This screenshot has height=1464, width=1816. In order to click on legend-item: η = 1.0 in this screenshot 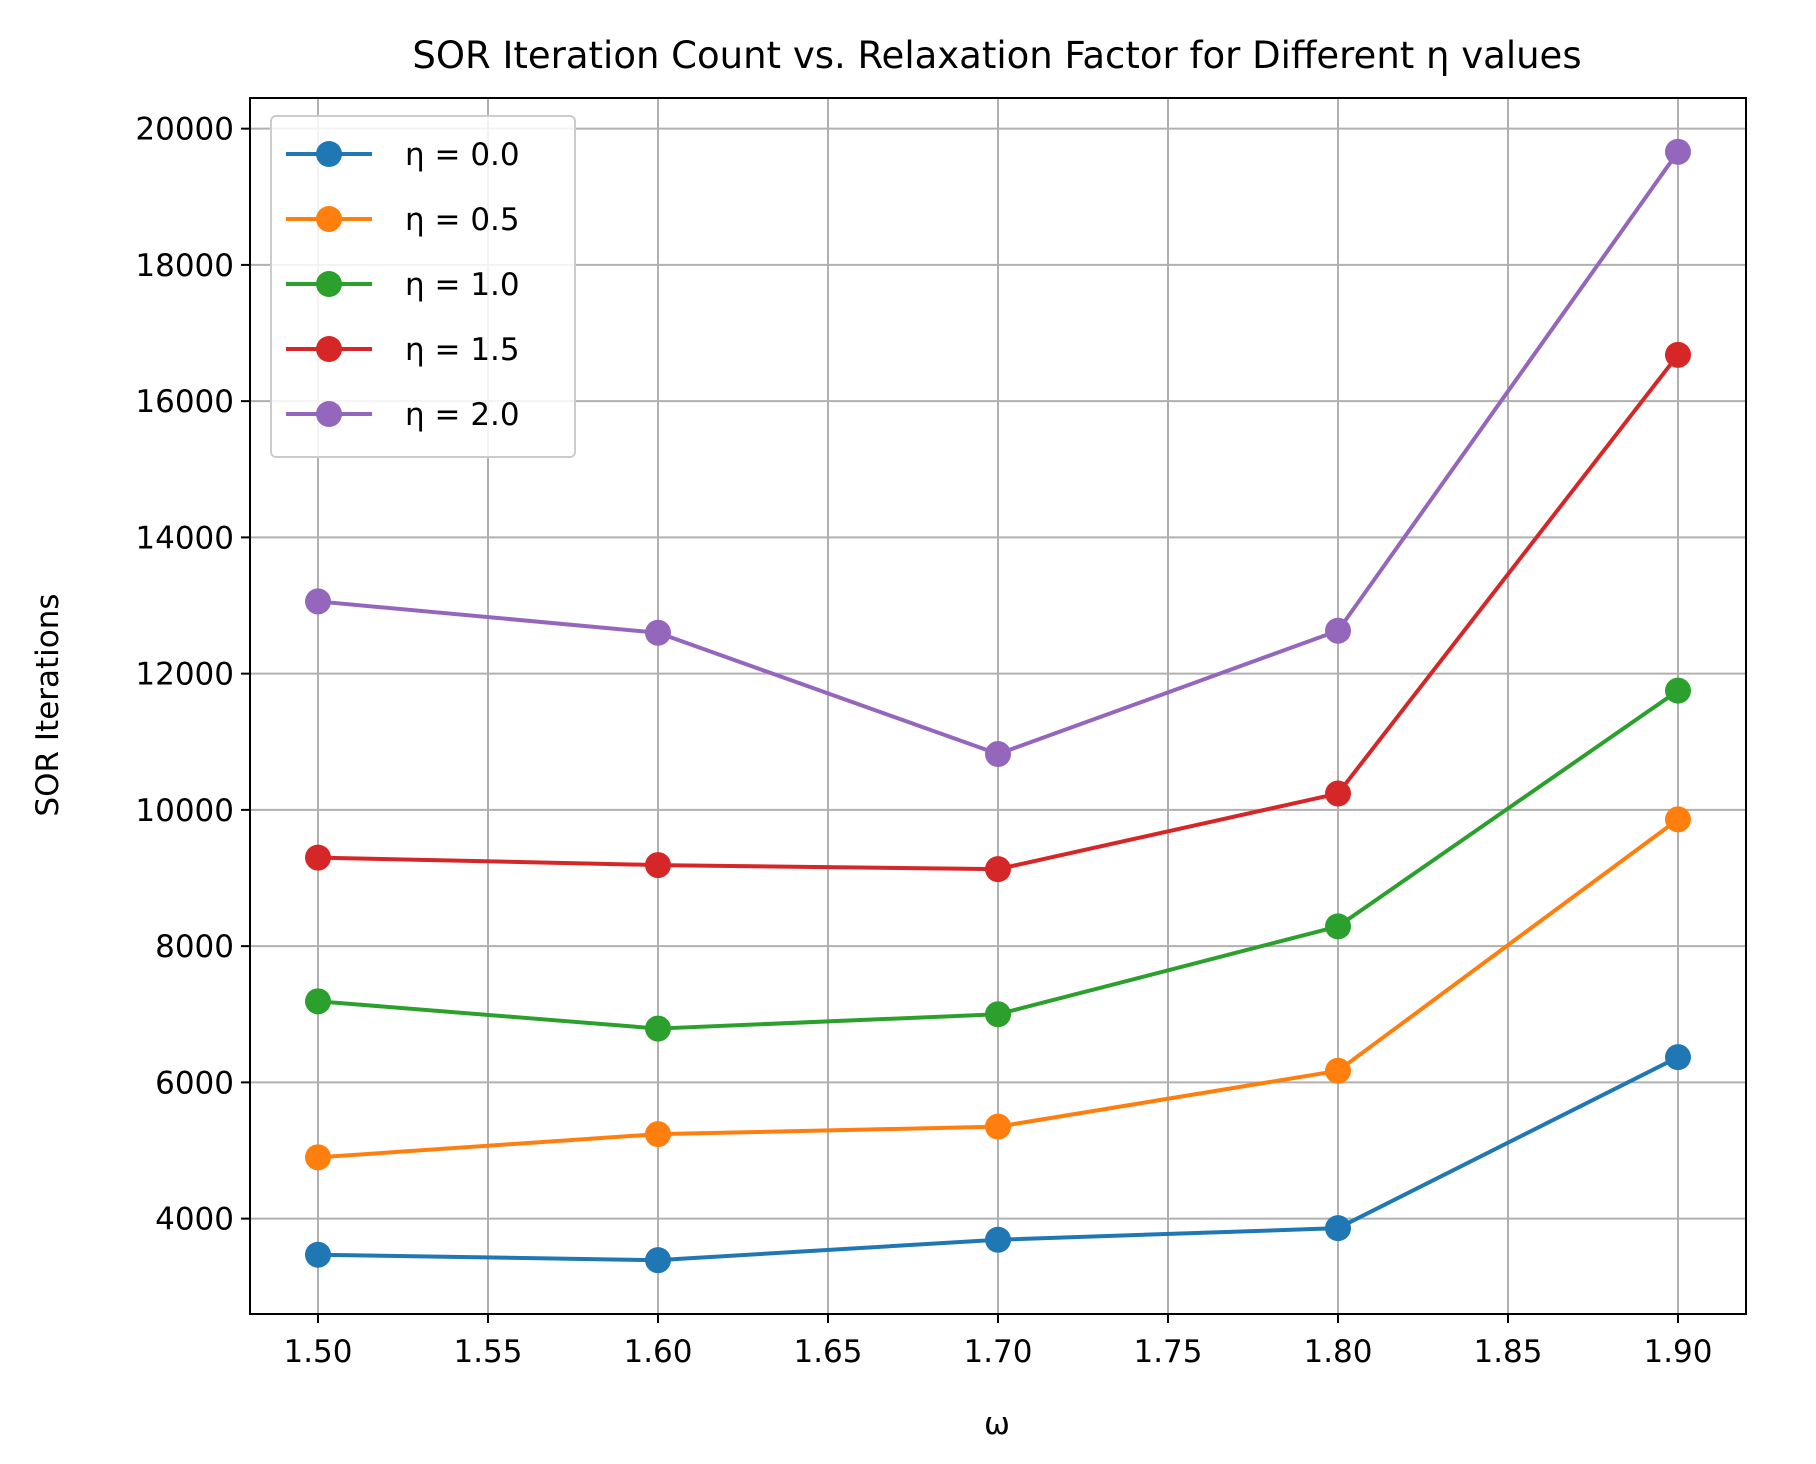, I will do `click(403, 285)`.